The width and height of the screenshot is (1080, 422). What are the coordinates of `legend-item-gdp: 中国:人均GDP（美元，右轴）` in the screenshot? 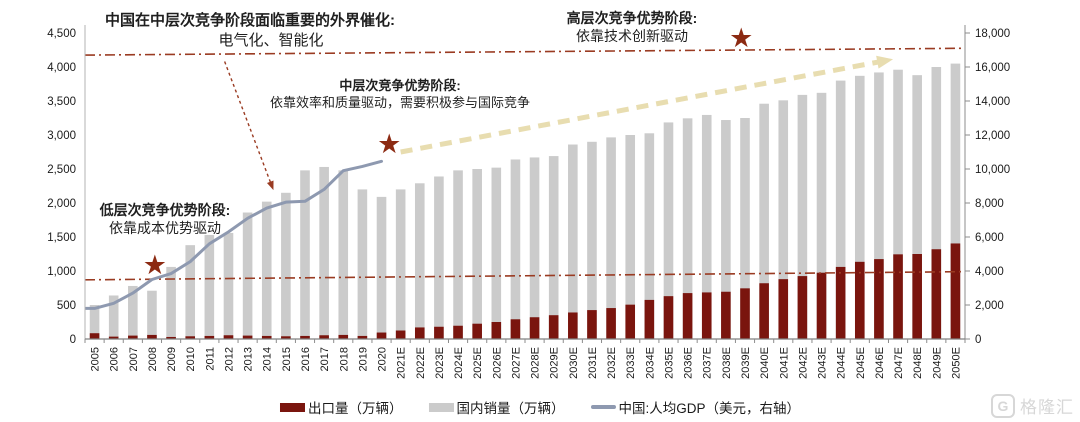 It's located at (695, 407).